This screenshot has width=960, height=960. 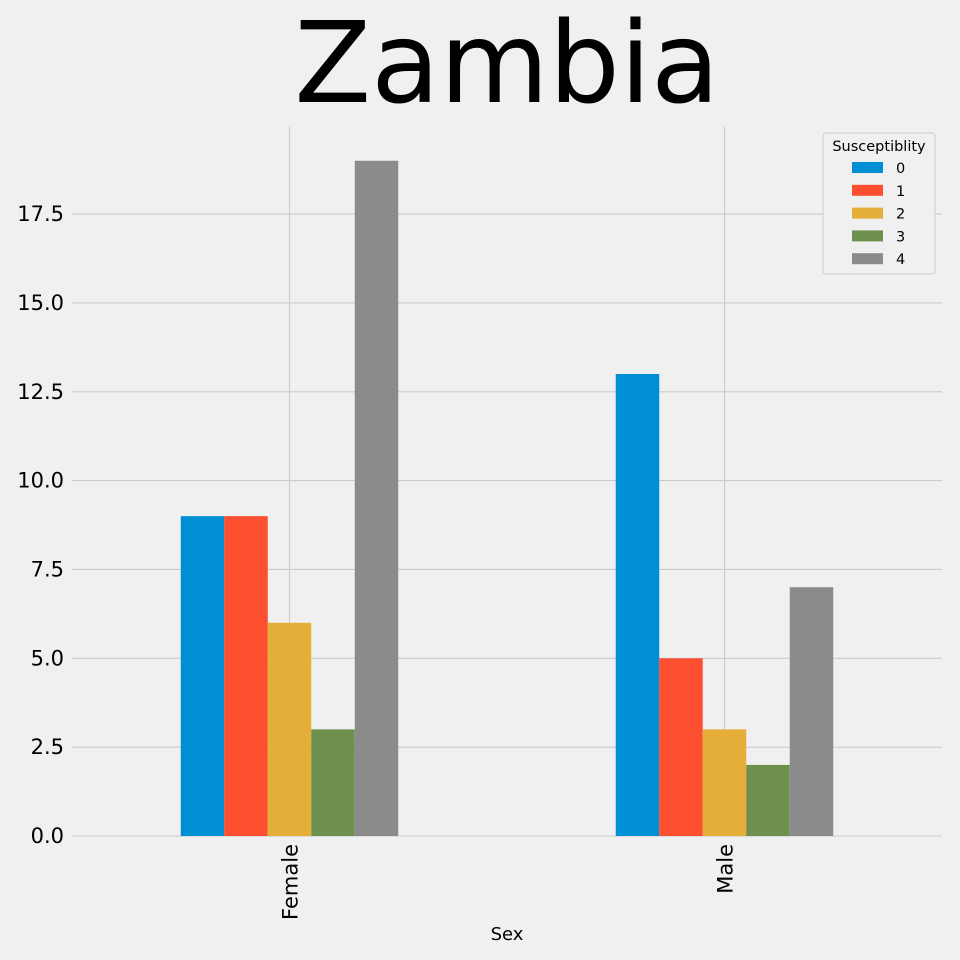 I want to click on legend-label-1: 1, so click(x=900, y=192).